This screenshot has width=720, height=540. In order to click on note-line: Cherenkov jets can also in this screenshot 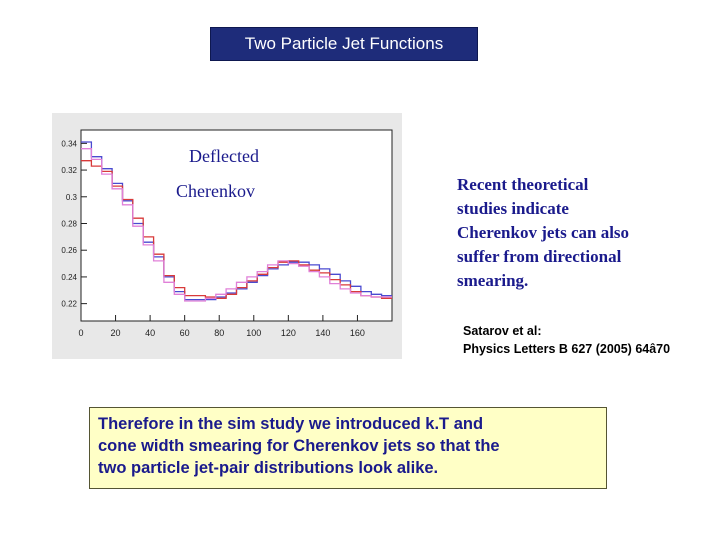, I will do `click(543, 232)`.